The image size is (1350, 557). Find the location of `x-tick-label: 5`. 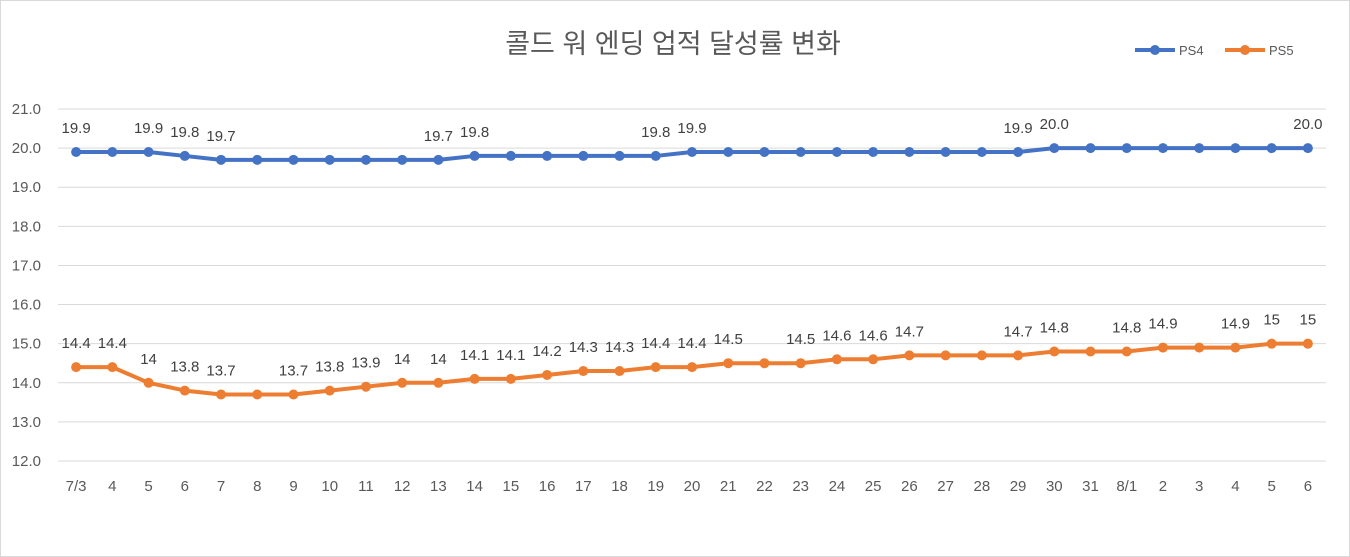

x-tick-label: 5 is located at coordinates (148, 486).